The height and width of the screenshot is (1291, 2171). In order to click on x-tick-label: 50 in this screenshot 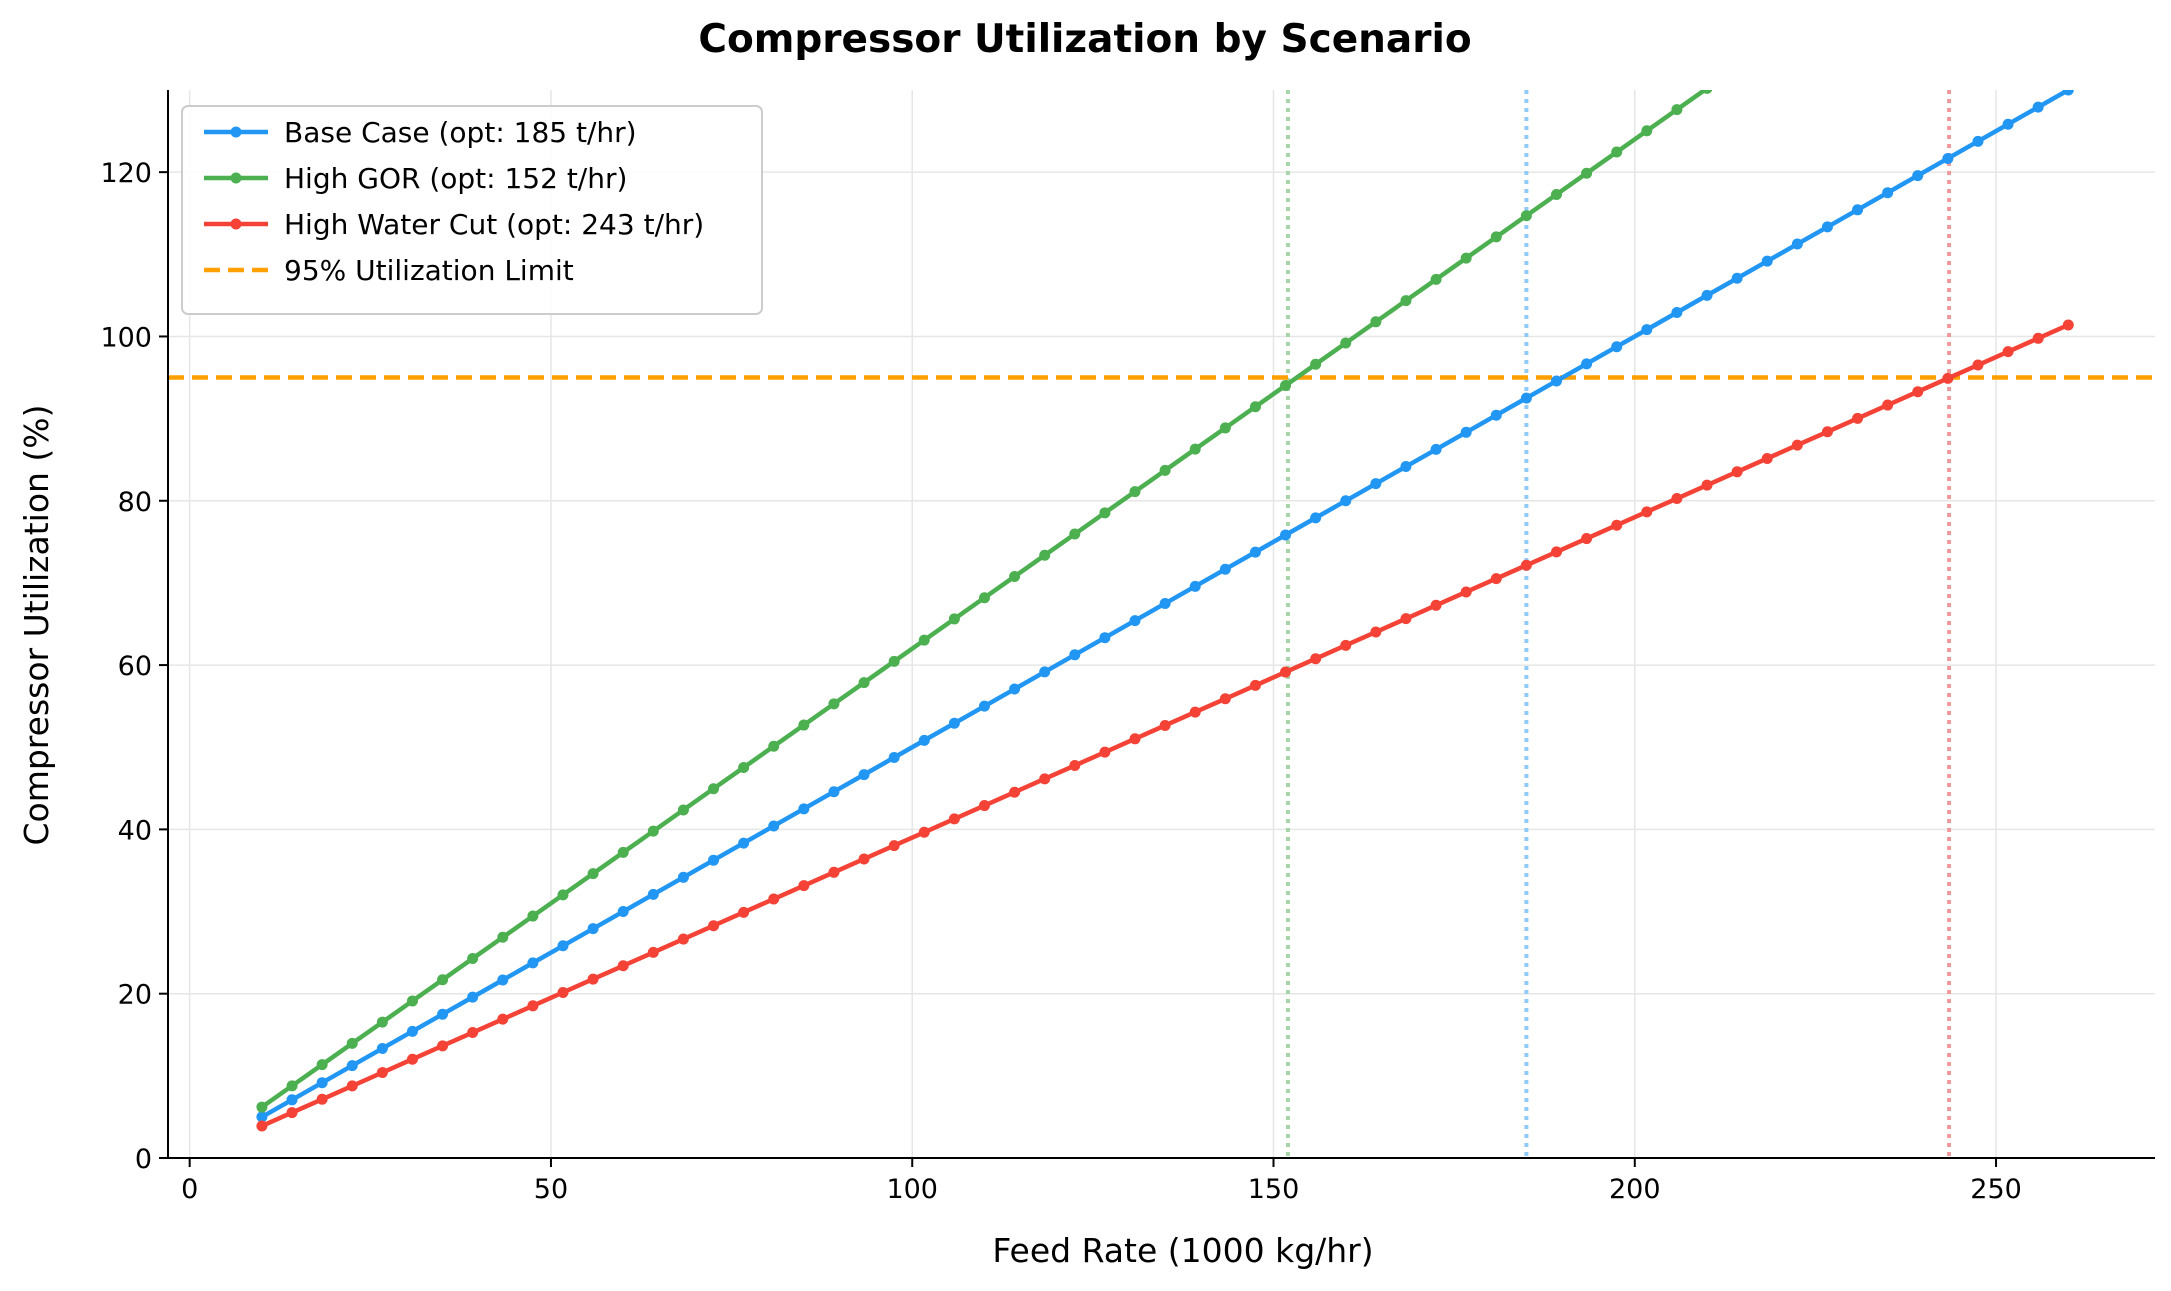, I will do `click(551, 1189)`.